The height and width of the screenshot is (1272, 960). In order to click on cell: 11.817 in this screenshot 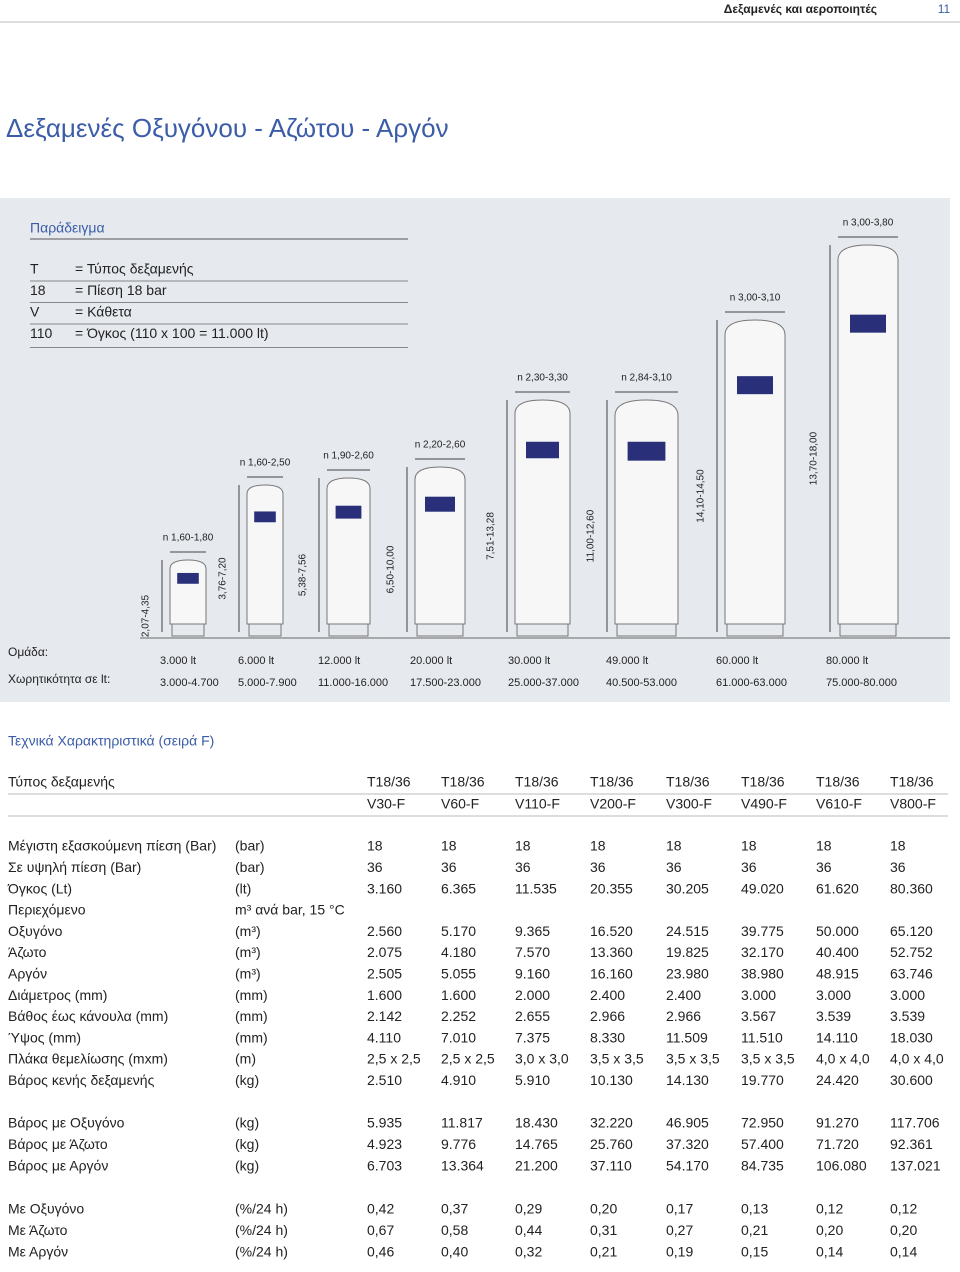, I will do `click(462, 1123)`.